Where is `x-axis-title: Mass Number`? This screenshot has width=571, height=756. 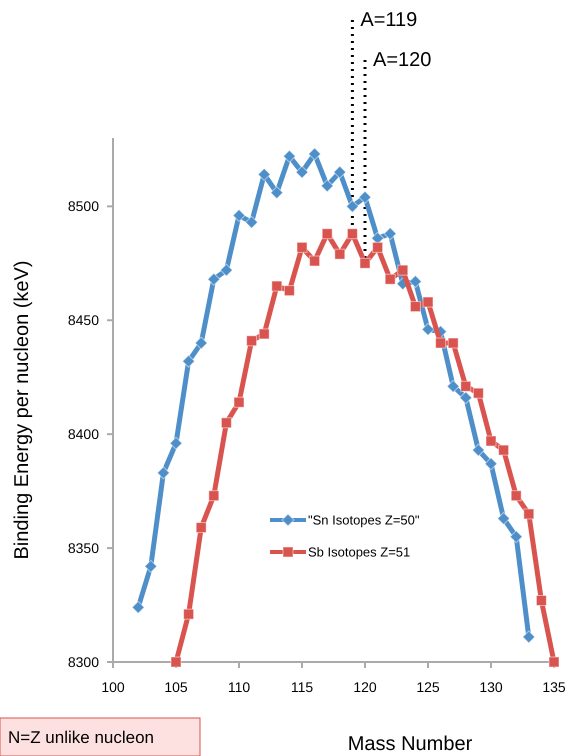
x-axis-title: Mass Number is located at coordinates (410, 744).